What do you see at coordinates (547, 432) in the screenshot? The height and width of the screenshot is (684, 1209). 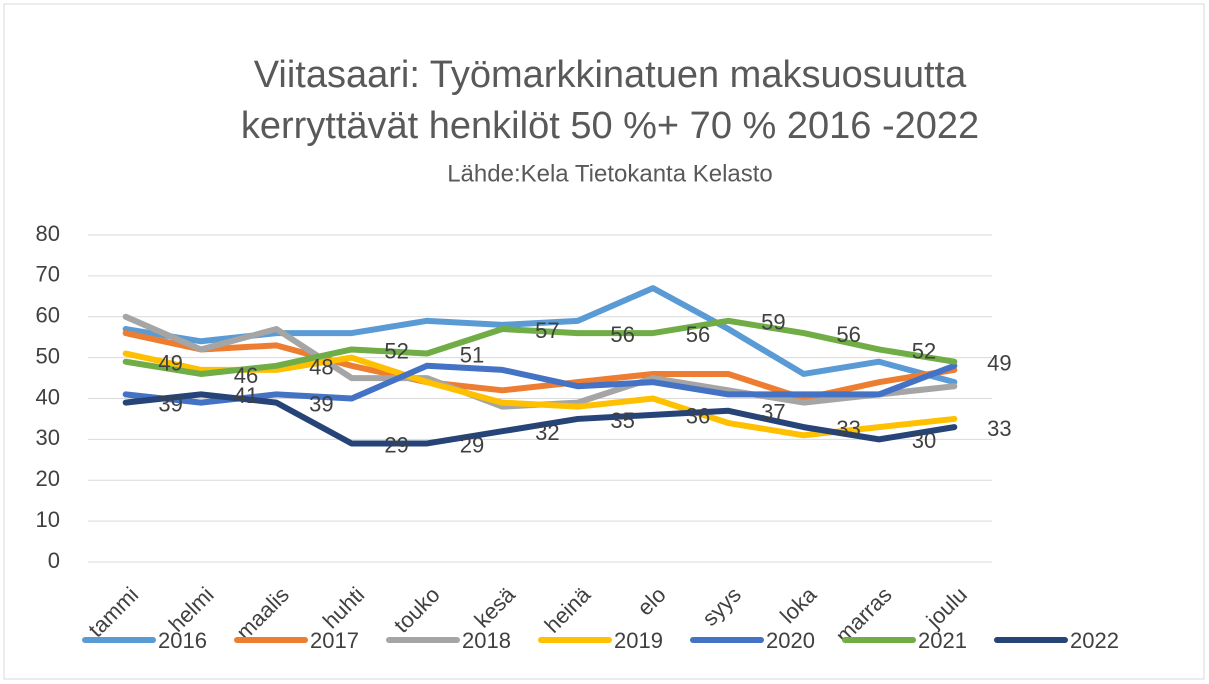 I see `data-label: 32` at bounding box center [547, 432].